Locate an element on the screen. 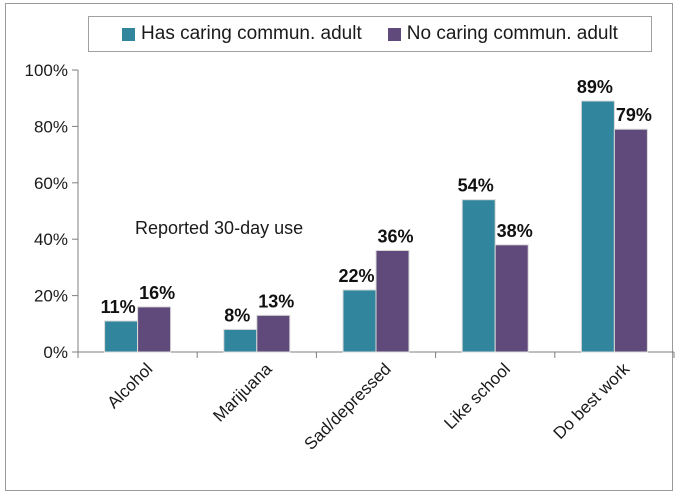 The image size is (678, 495). data-label: 54% is located at coordinates (476, 186).